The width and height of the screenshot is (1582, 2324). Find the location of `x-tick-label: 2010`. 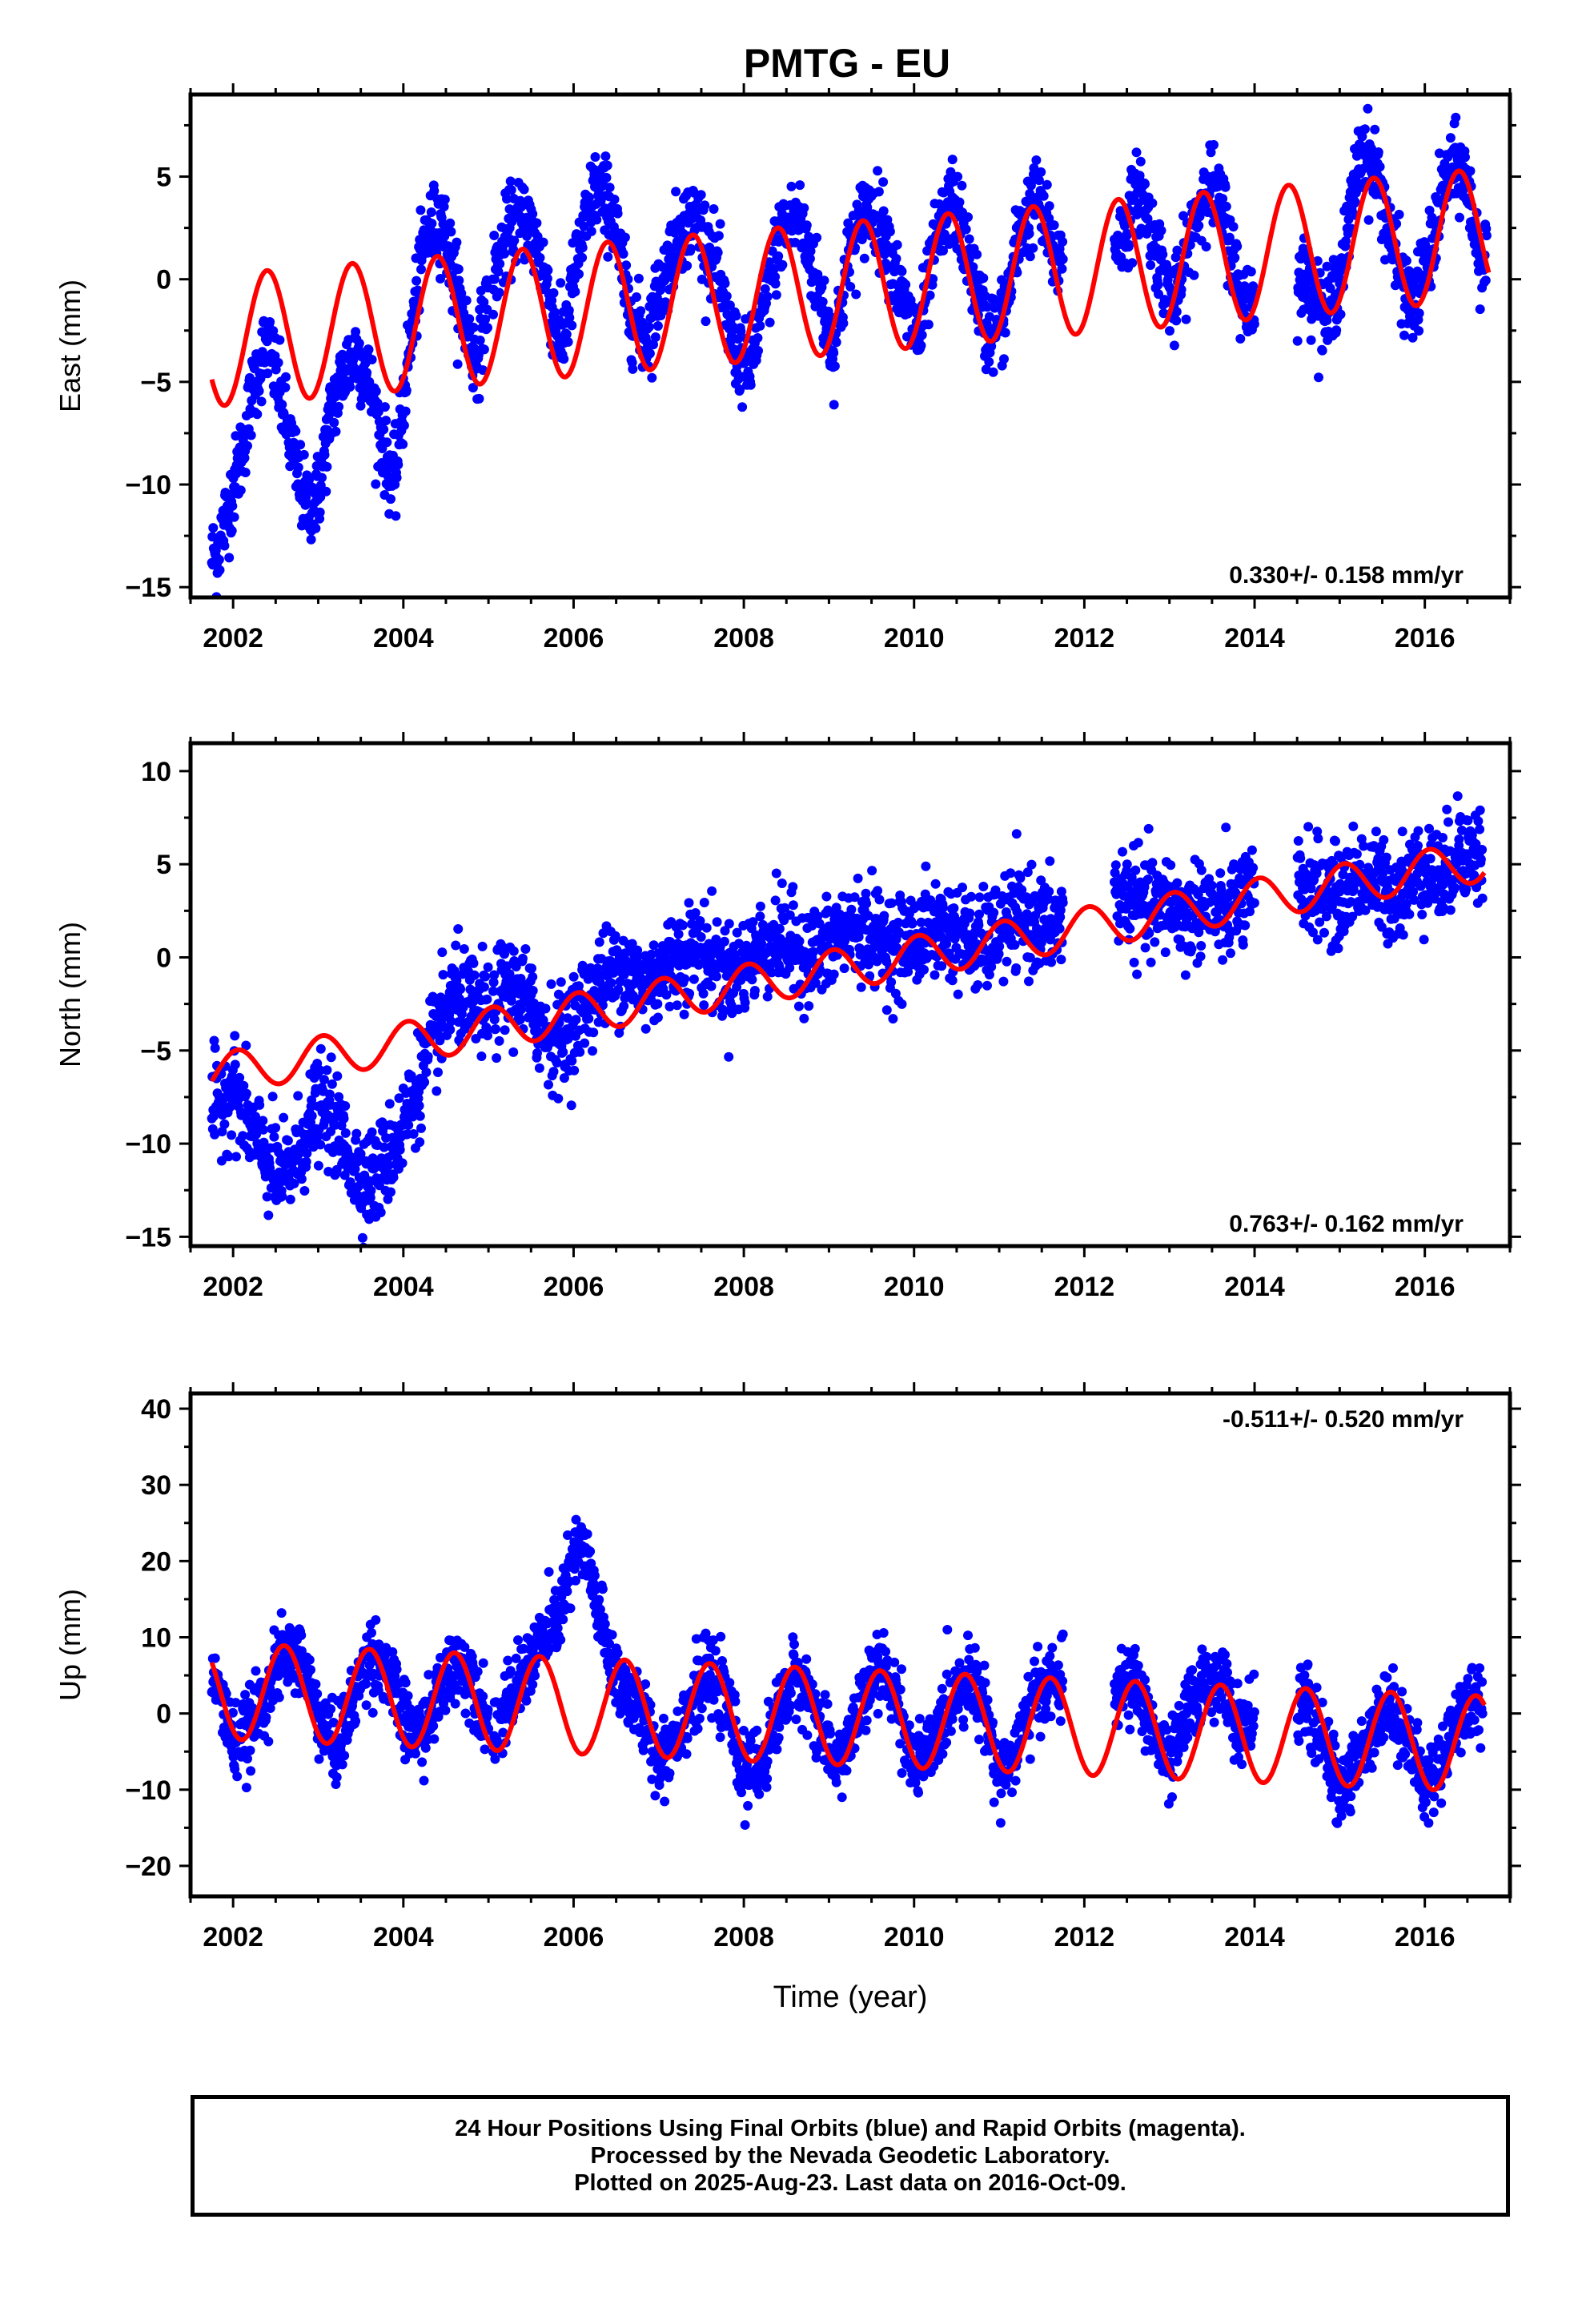

x-tick-label: 2010 is located at coordinates (914, 638).